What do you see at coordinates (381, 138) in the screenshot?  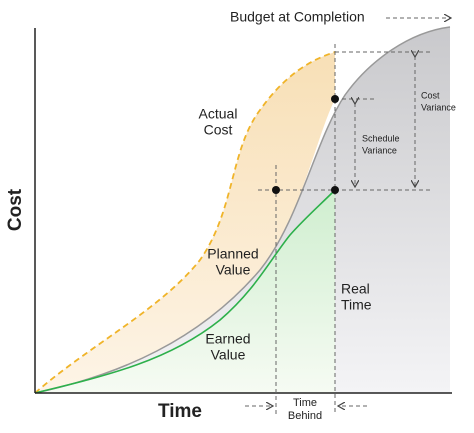 I see `schedule-variance-label: Schedule` at bounding box center [381, 138].